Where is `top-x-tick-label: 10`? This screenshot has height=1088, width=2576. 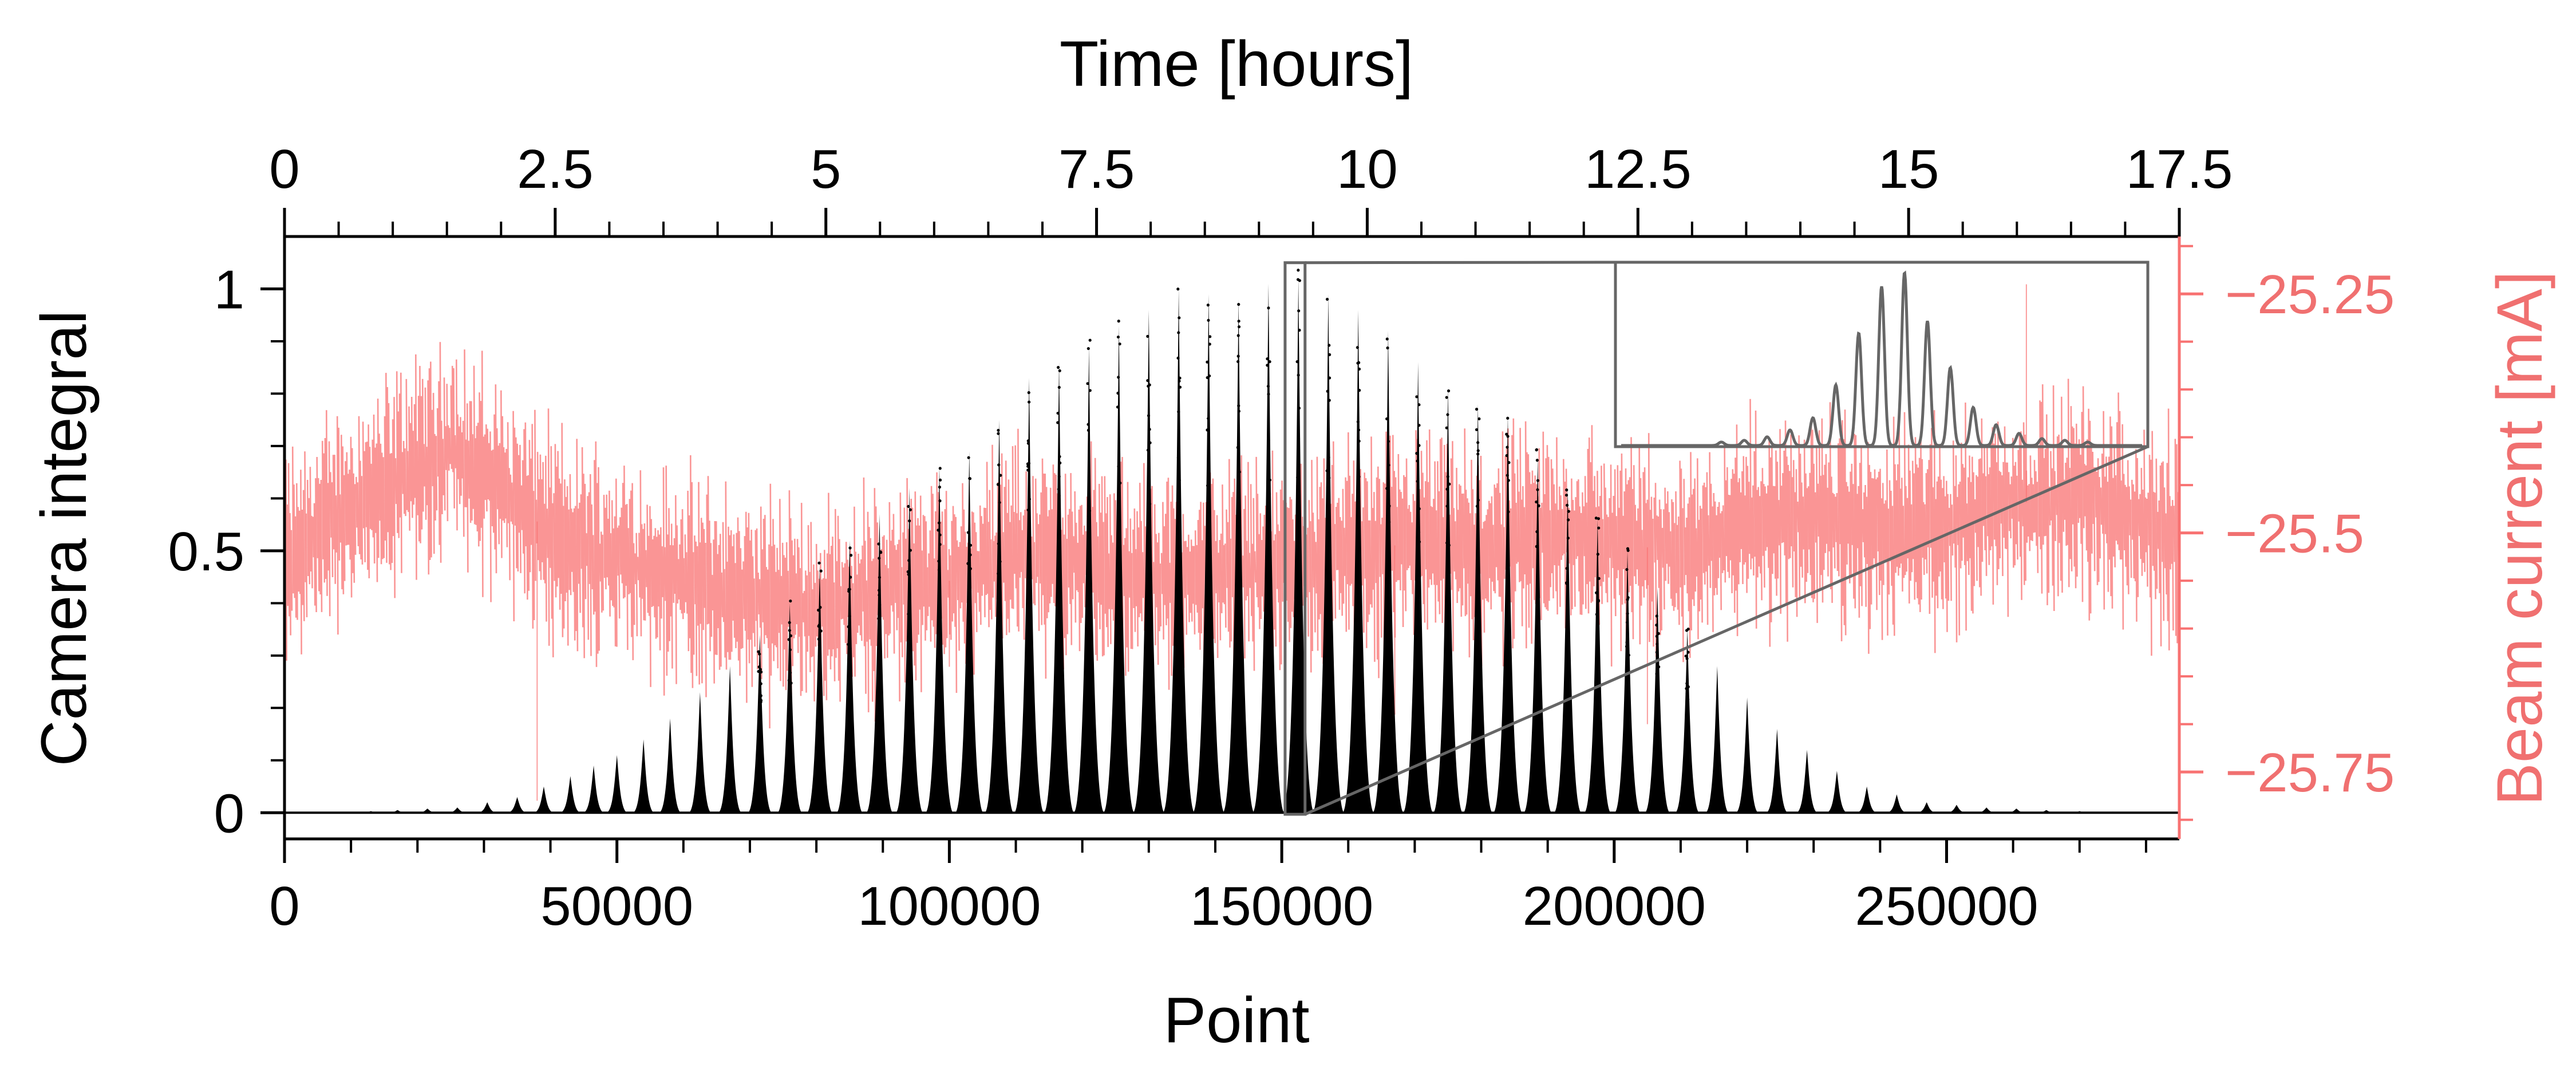
top-x-tick-label: 10 is located at coordinates (1367, 169).